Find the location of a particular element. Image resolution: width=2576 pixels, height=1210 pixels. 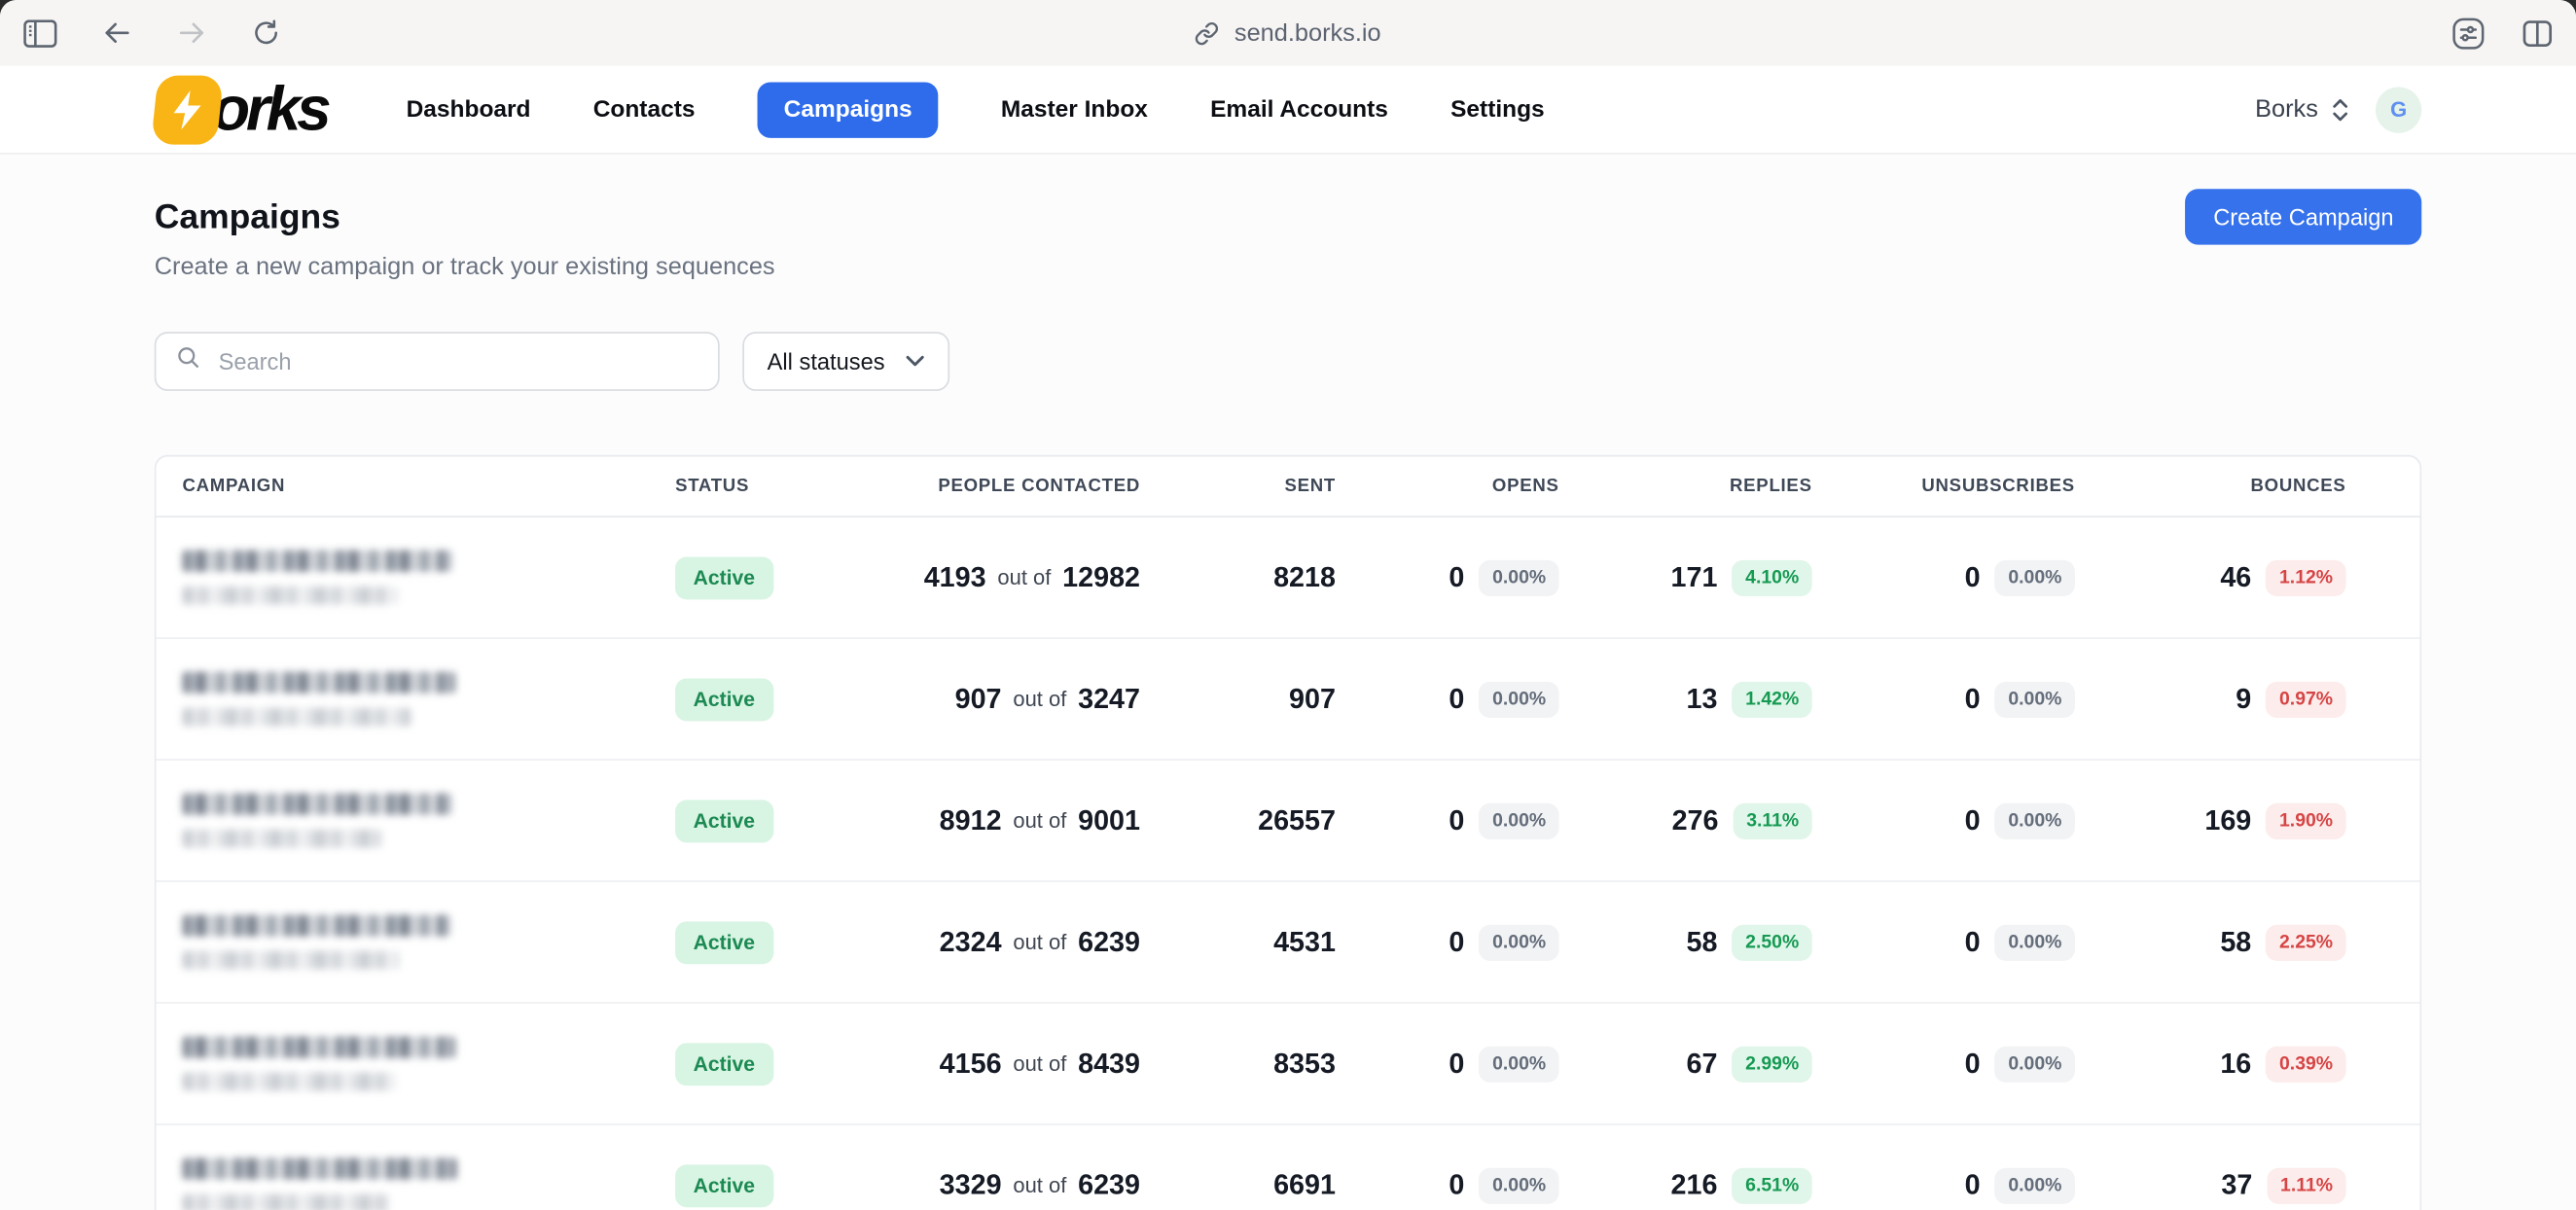

nav-item-campaigns: Campaigns is located at coordinates (848, 109).